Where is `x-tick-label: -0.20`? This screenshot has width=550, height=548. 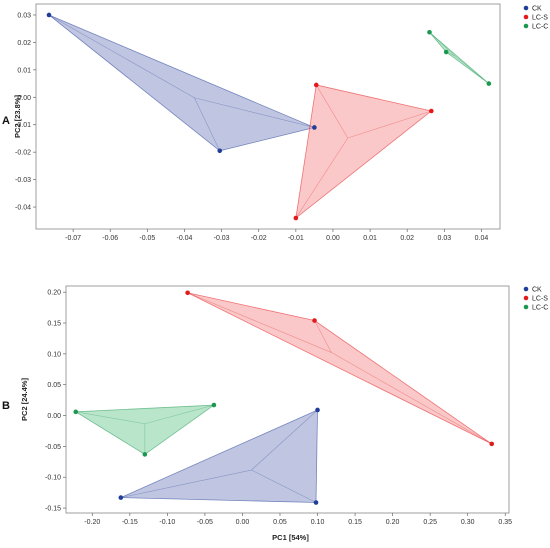
x-tick-label: -0.20 is located at coordinates (92, 522).